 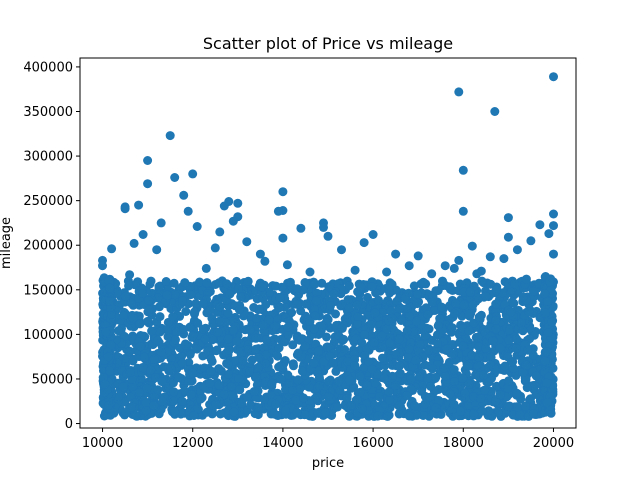 I want to click on x-tick-label: 20000, so click(x=553, y=443).